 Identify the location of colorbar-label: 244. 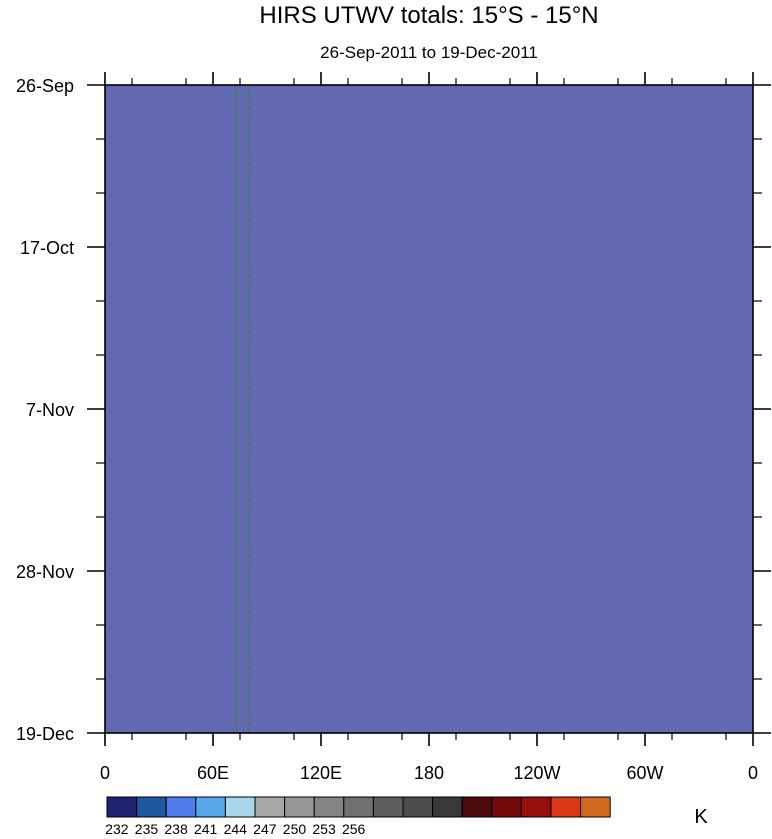
(236, 827).